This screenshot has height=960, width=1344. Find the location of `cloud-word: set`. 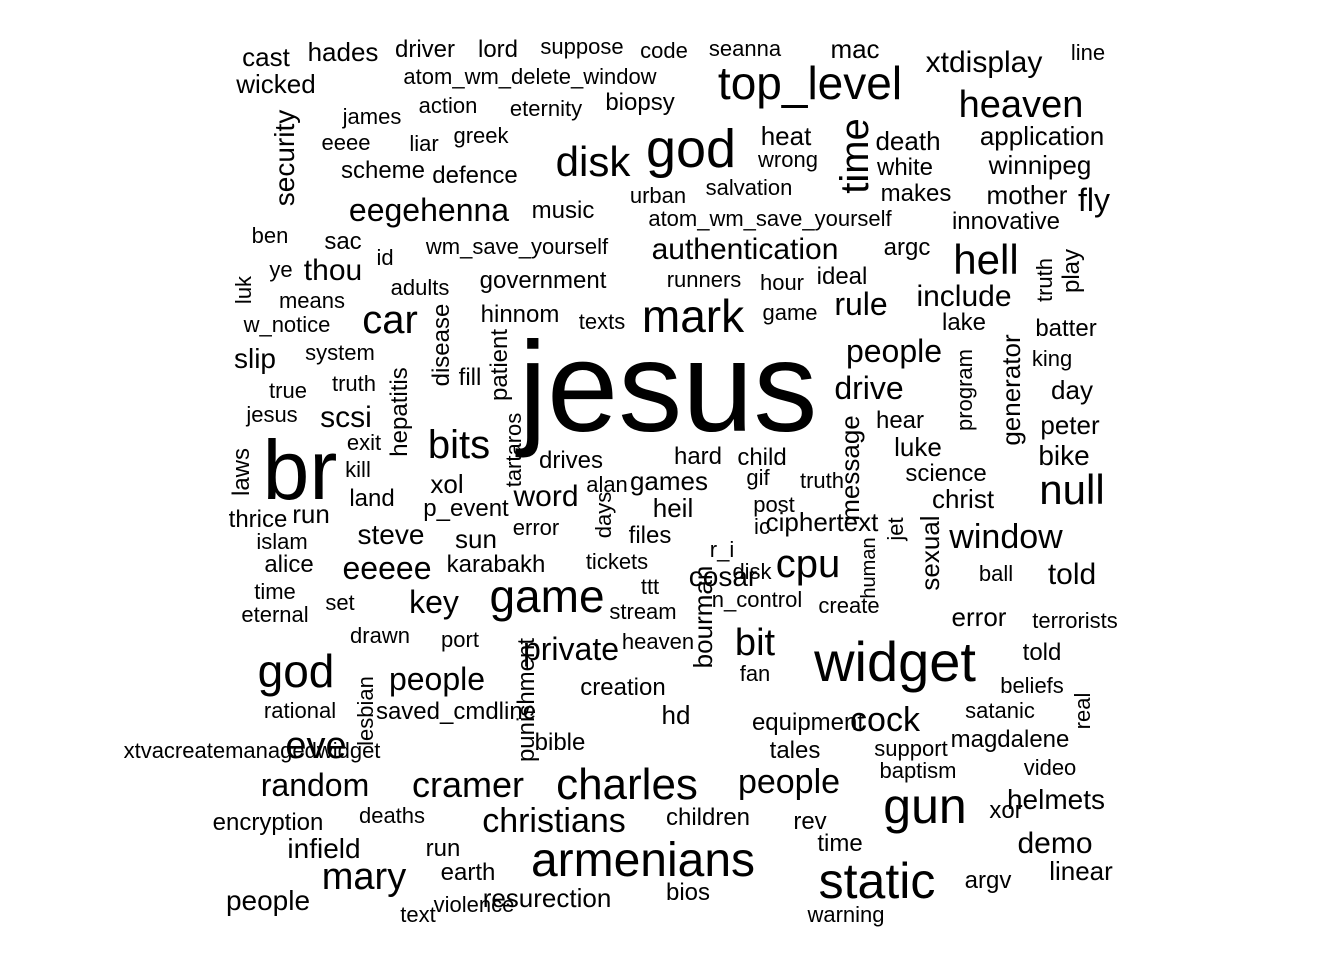

cloud-word: set is located at coordinates (340, 602).